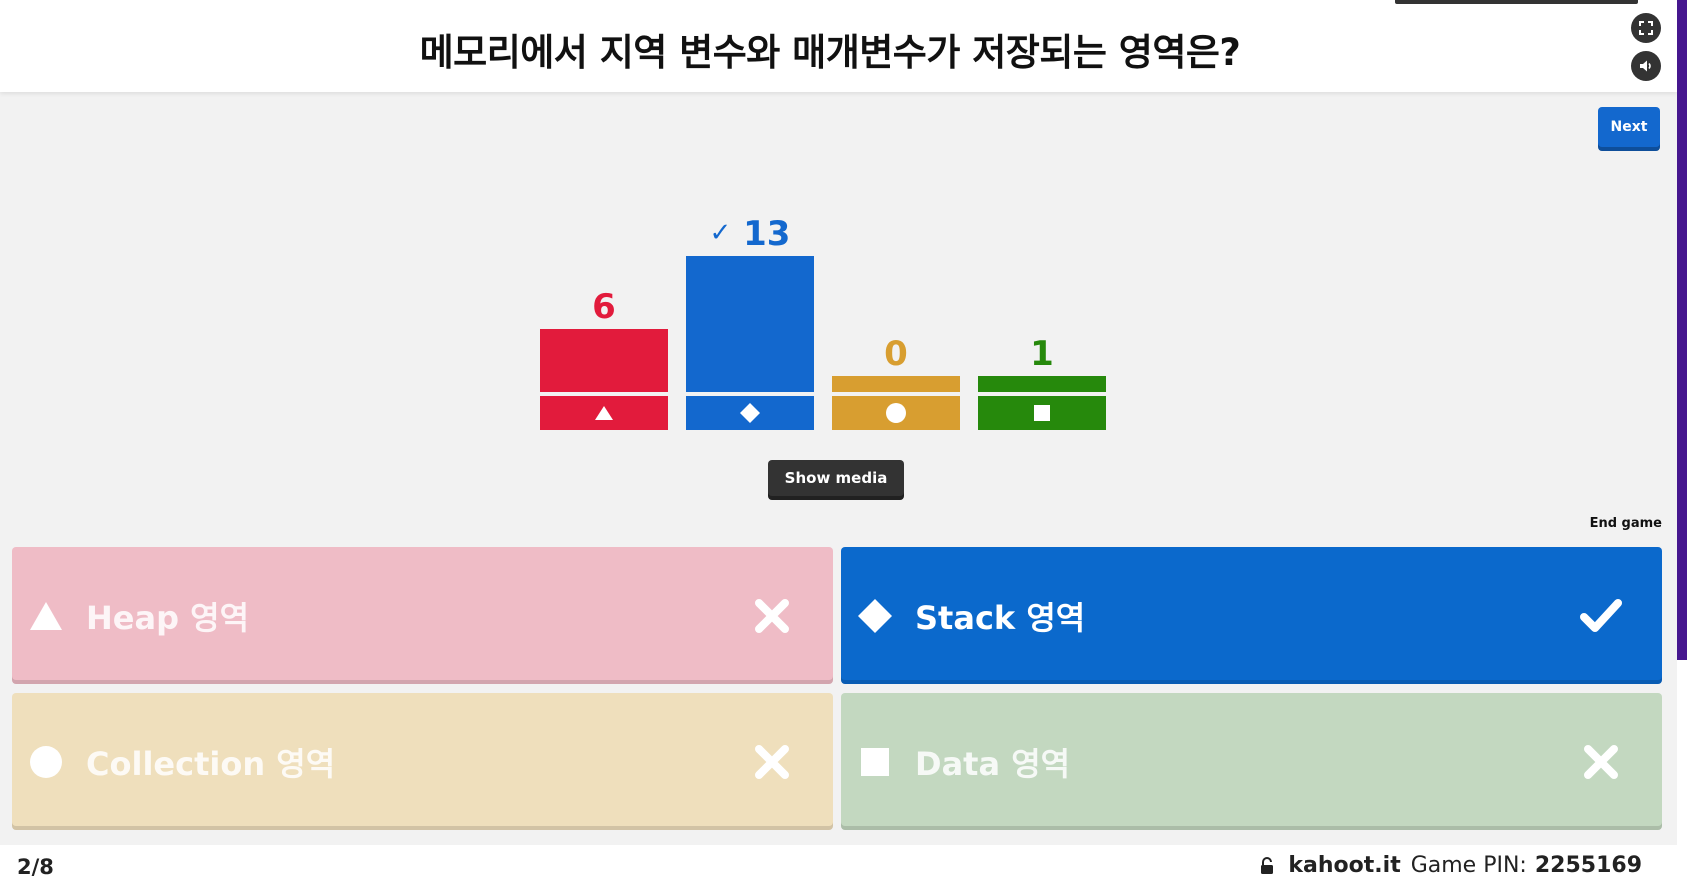 This screenshot has height=887, width=1687. What do you see at coordinates (1251, 761) in the screenshot?
I see `answer-data: Data 영역` at bounding box center [1251, 761].